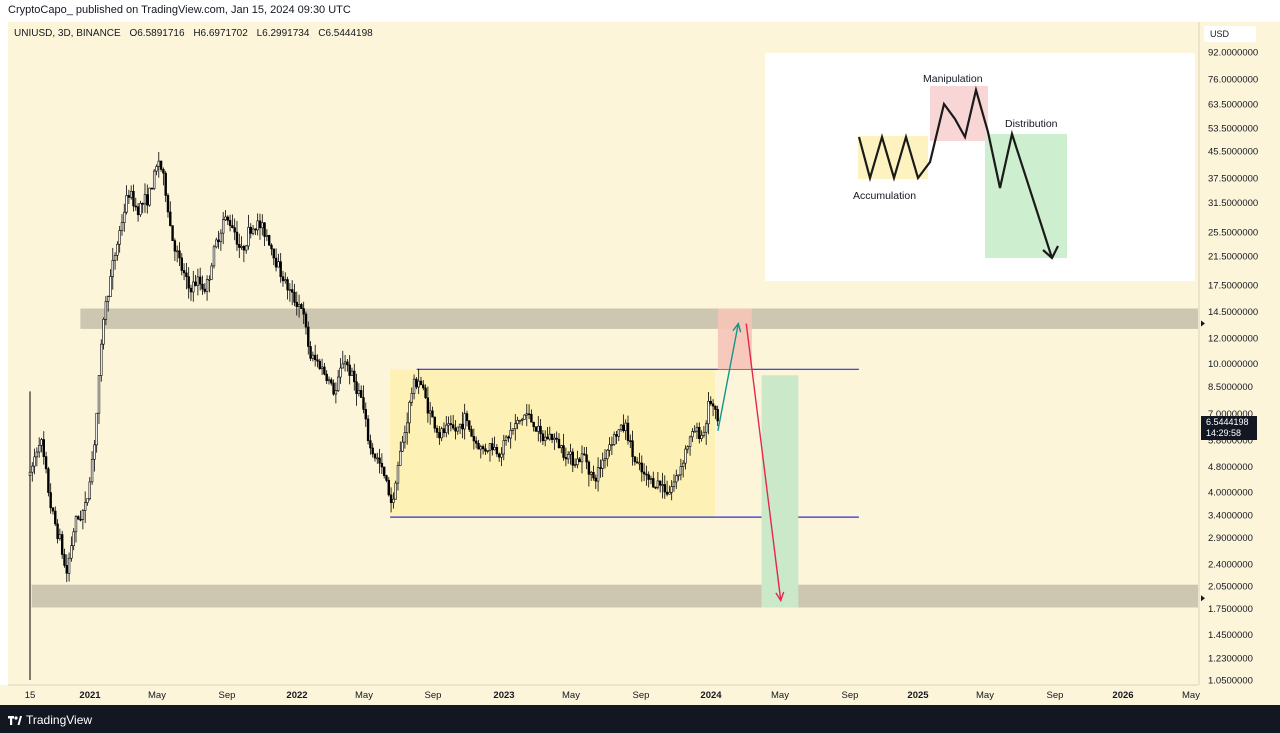  I want to click on footer-bar: TradingView, so click(640, 719).